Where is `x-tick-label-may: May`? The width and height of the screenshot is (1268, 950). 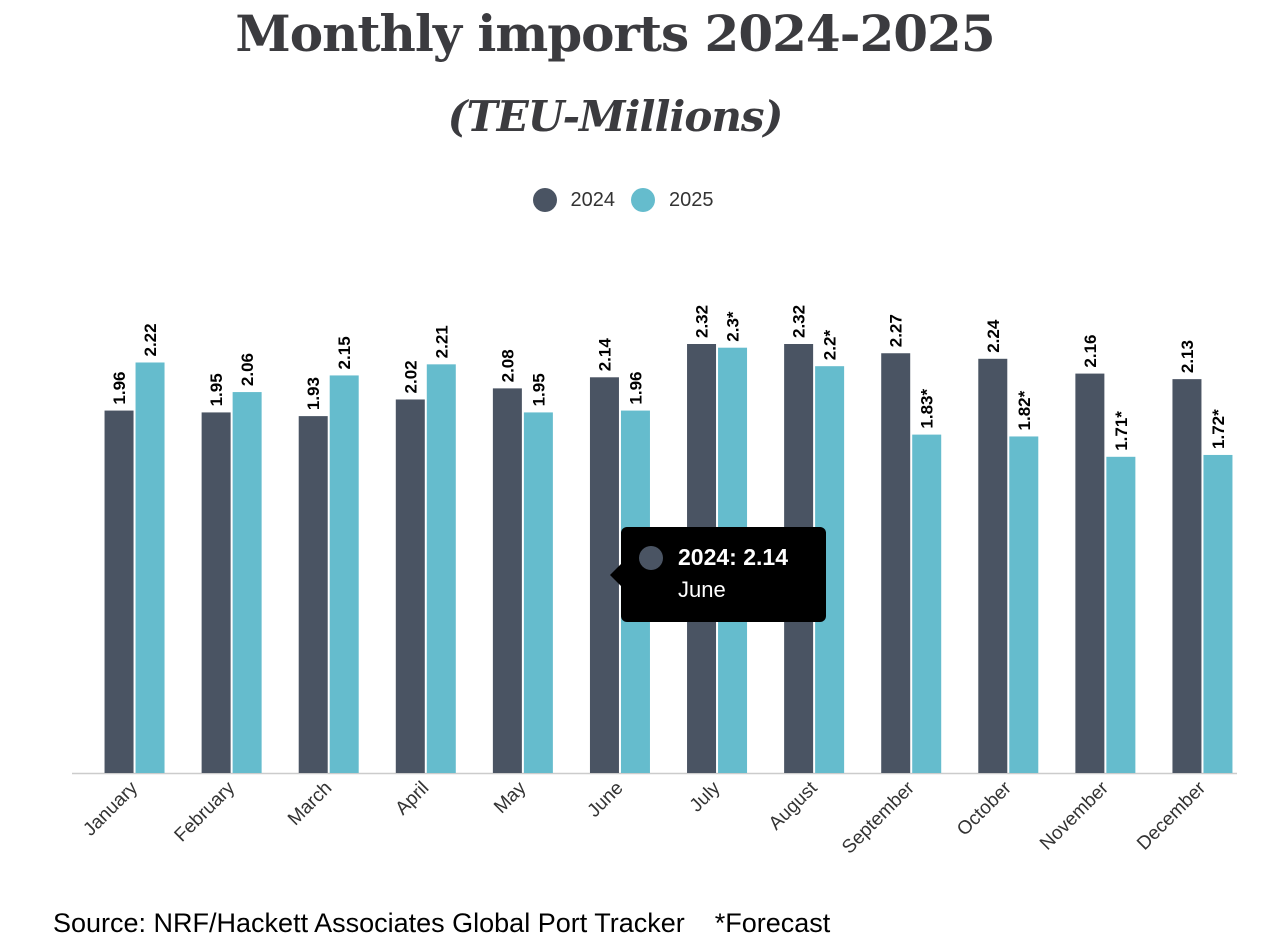 x-tick-label-may: May is located at coordinates (510, 797).